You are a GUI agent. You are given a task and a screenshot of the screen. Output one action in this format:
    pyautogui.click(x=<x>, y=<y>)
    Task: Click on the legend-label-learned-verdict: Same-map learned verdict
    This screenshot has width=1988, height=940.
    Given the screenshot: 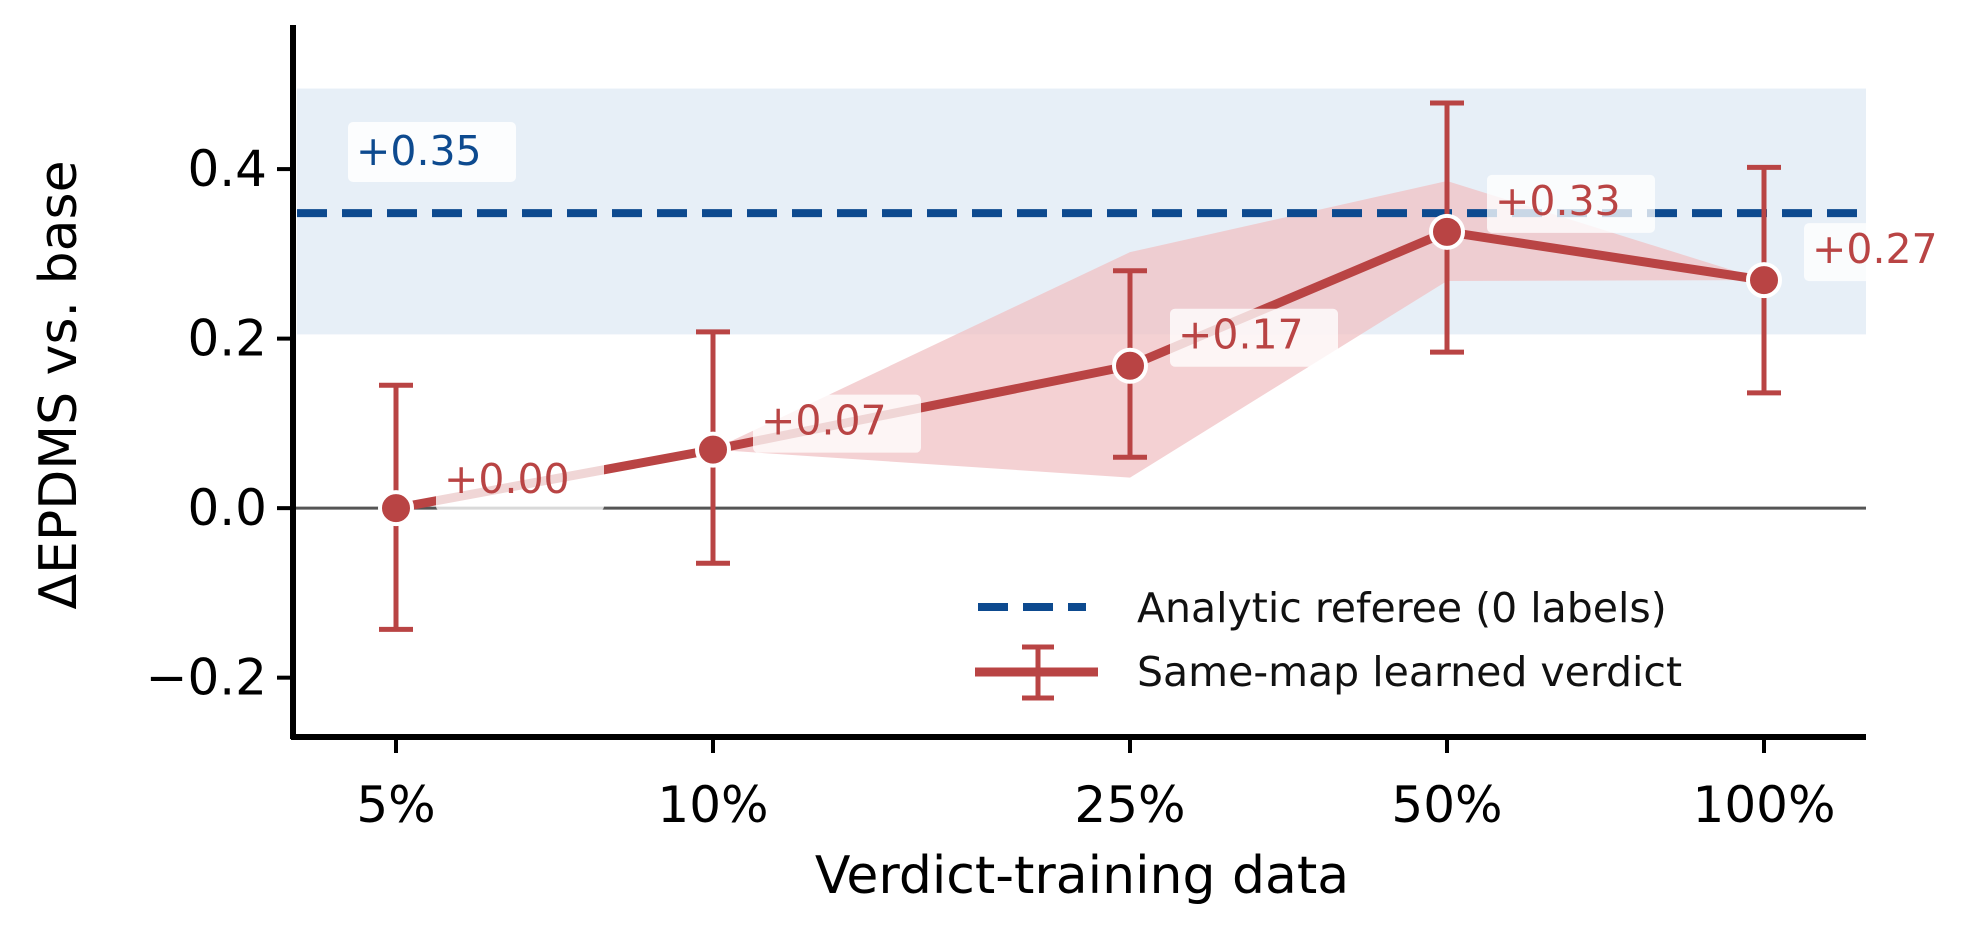 What is the action you would take?
    pyautogui.click(x=1409, y=672)
    